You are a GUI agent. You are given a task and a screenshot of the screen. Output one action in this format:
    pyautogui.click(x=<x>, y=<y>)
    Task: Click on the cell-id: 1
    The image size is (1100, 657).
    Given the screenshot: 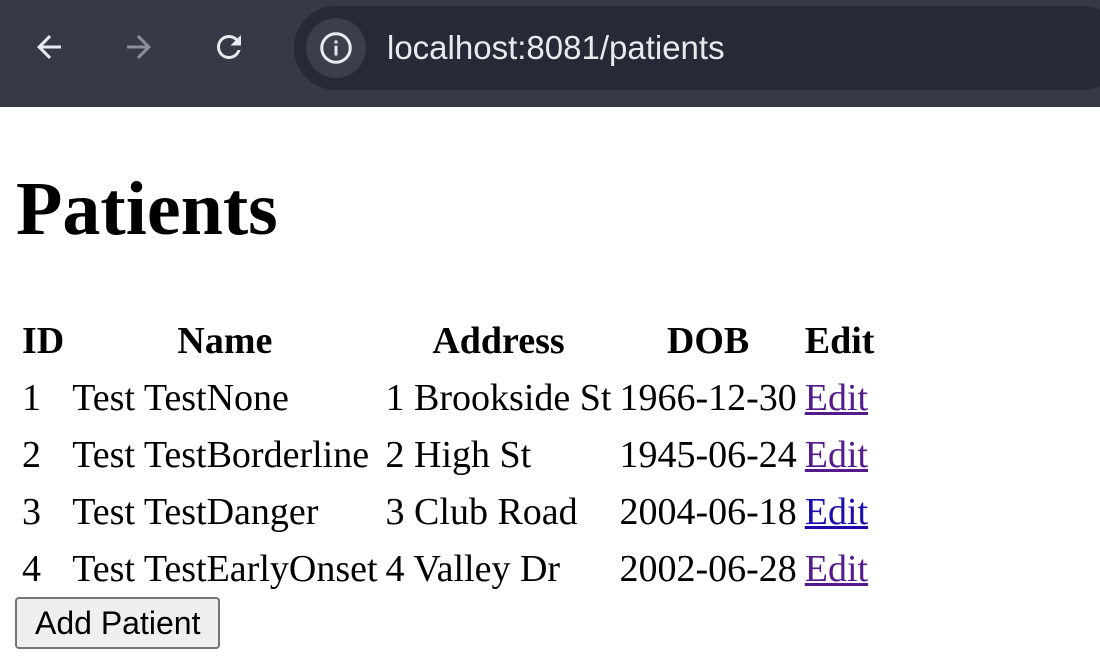 What is the action you would take?
    pyautogui.click(x=31, y=398)
    